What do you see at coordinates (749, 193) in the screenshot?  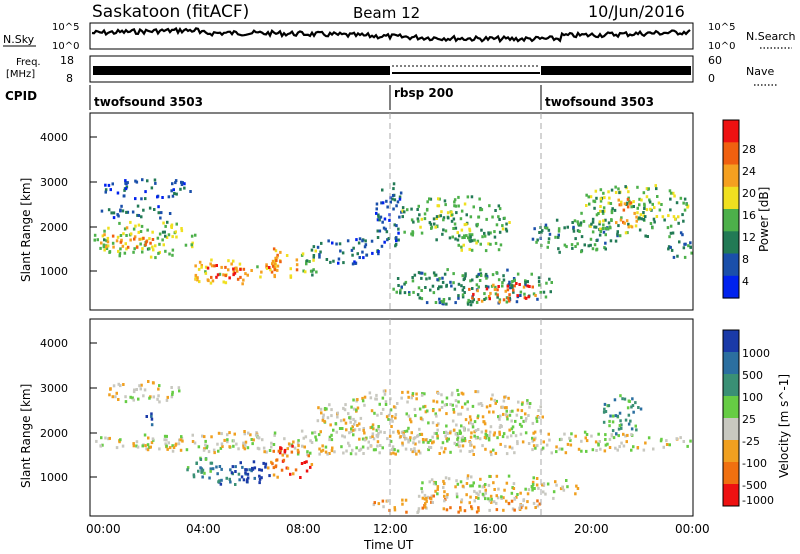 I see `power-cbar-tick-20: 20` at bounding box center [749, 193].